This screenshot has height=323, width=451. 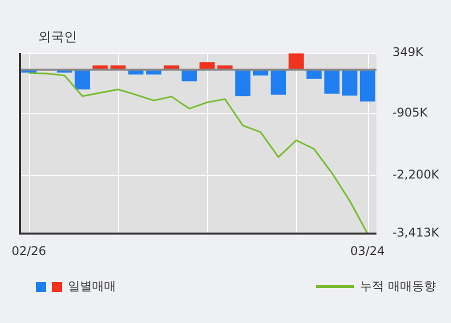 I want to click on legend-label: 누적 매매동향, so click(x=398, y=286).